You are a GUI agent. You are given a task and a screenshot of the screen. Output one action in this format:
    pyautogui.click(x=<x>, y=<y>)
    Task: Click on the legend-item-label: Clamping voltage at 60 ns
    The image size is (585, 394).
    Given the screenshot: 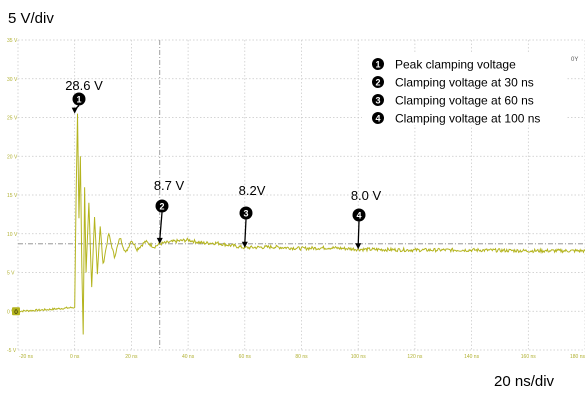 What is the action you would take?
    pyautogui.click(x=464, y=101)
    